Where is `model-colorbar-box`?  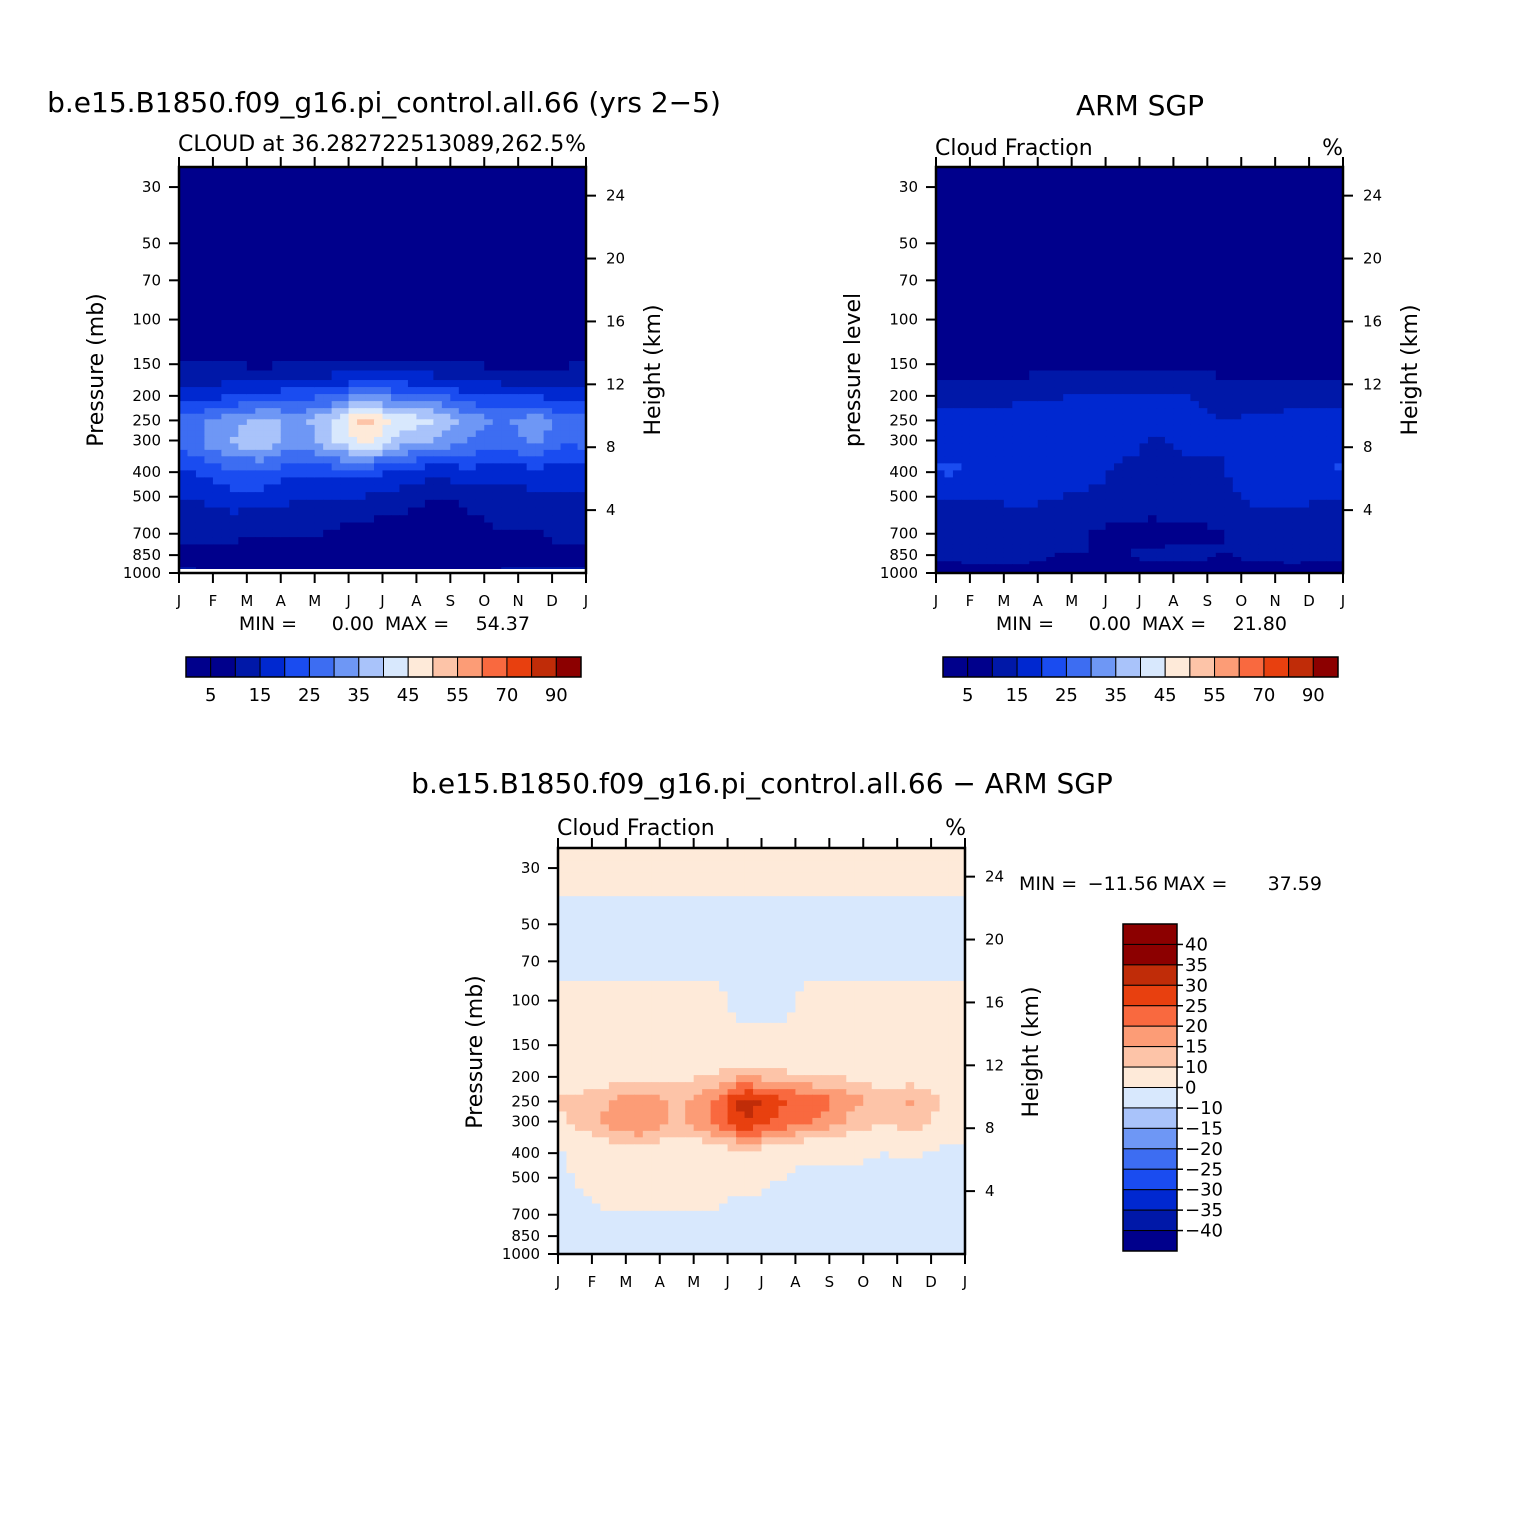
model-colorbar-box is located at coordinates (568, 667).